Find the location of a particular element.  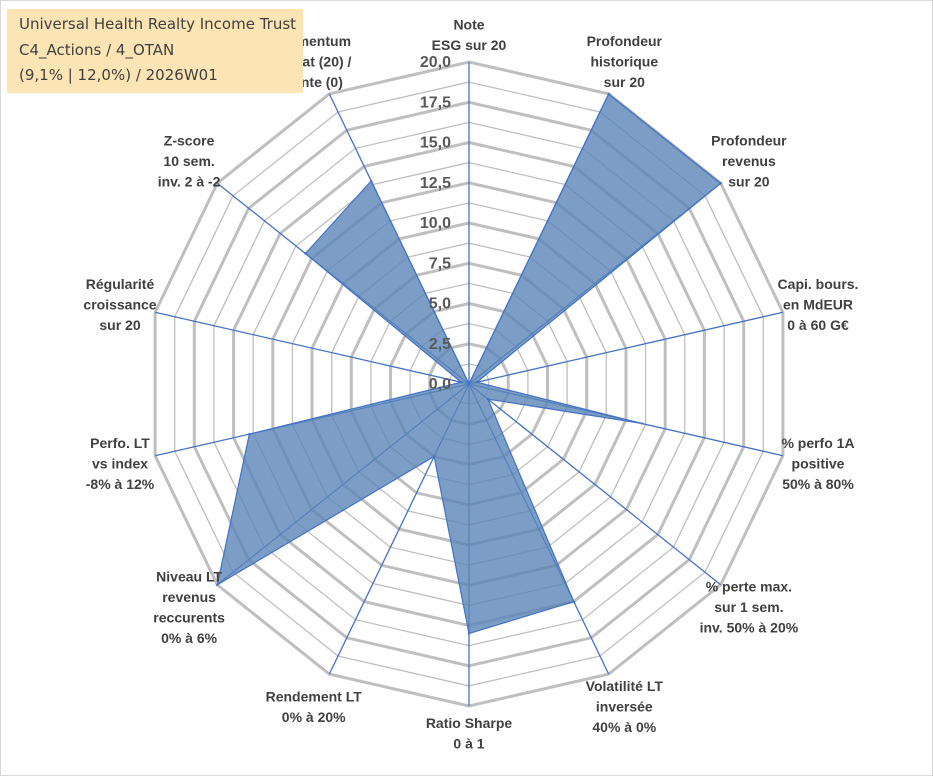

tick-labels: 0,0 2,5 5,0 7,5 10,0 12,5 15,0 17,5 20,0 is located at coordinates (435, 223).